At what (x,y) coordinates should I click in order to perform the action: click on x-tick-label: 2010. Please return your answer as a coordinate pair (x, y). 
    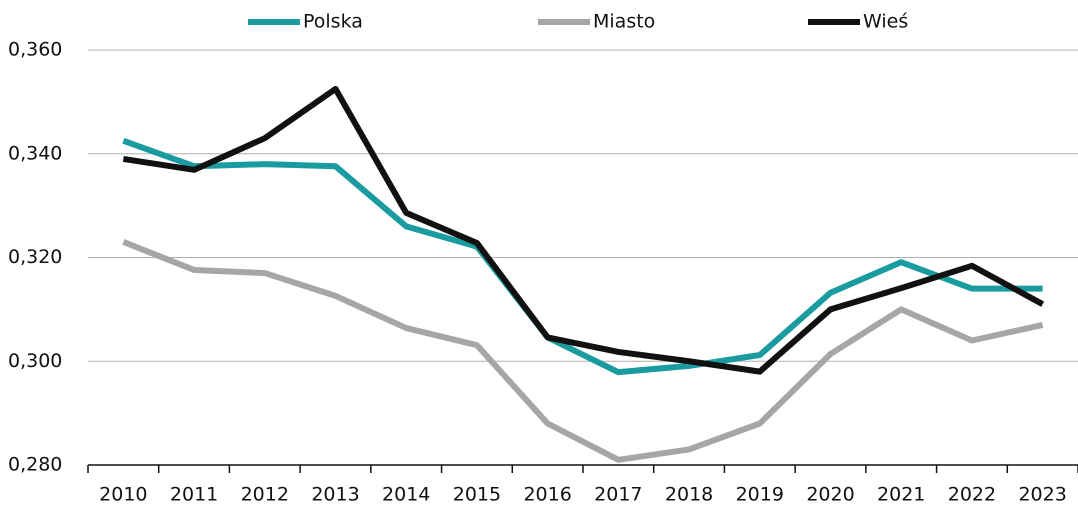
    Looking at the image, I should click on (123, 495).